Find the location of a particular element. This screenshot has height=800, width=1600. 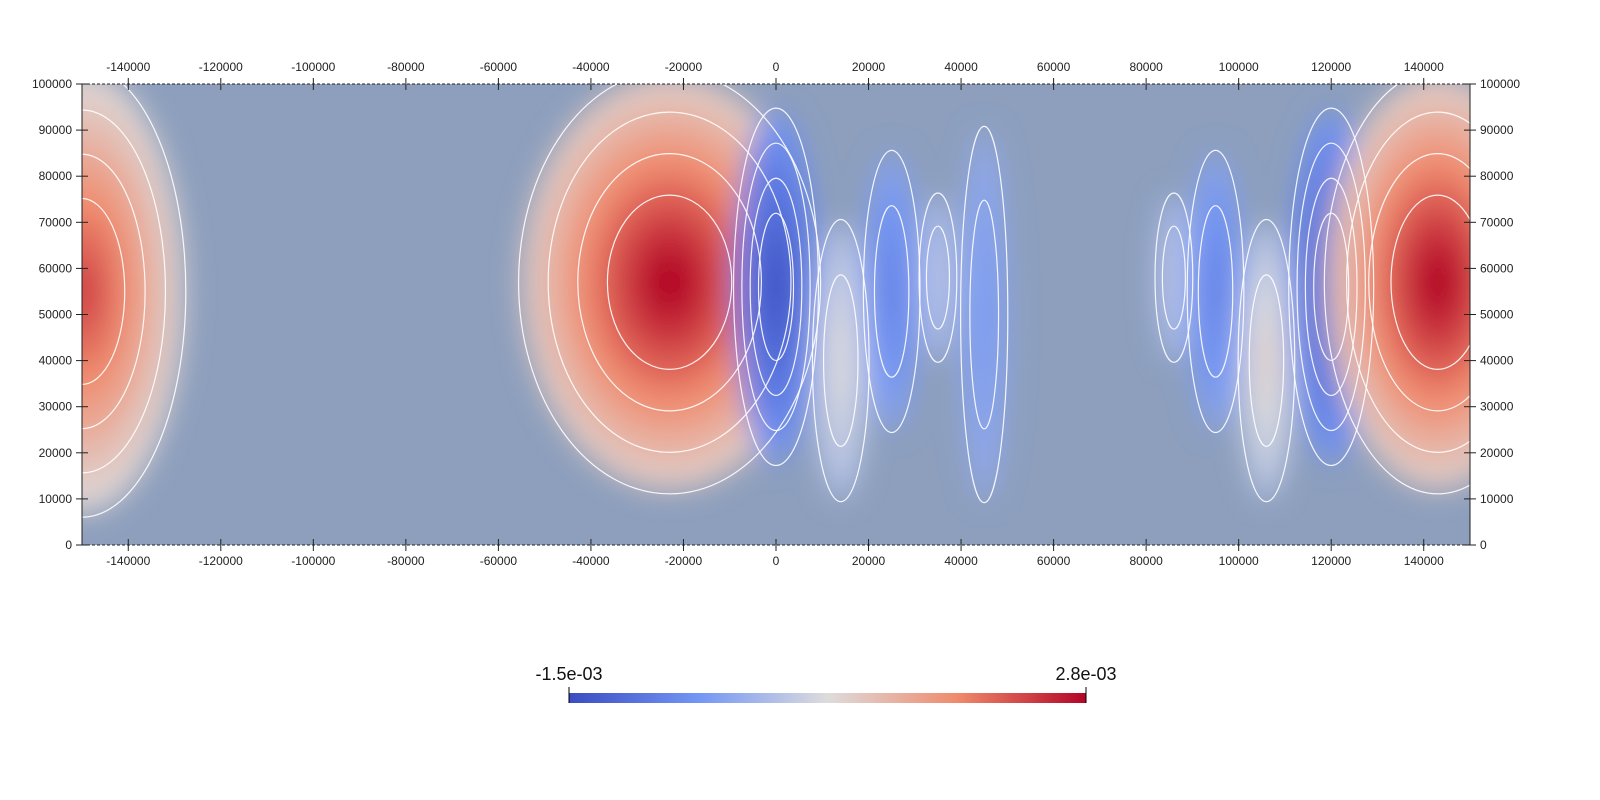

x-tick-label-top: 140000 is located at coordinates (1424, 67).